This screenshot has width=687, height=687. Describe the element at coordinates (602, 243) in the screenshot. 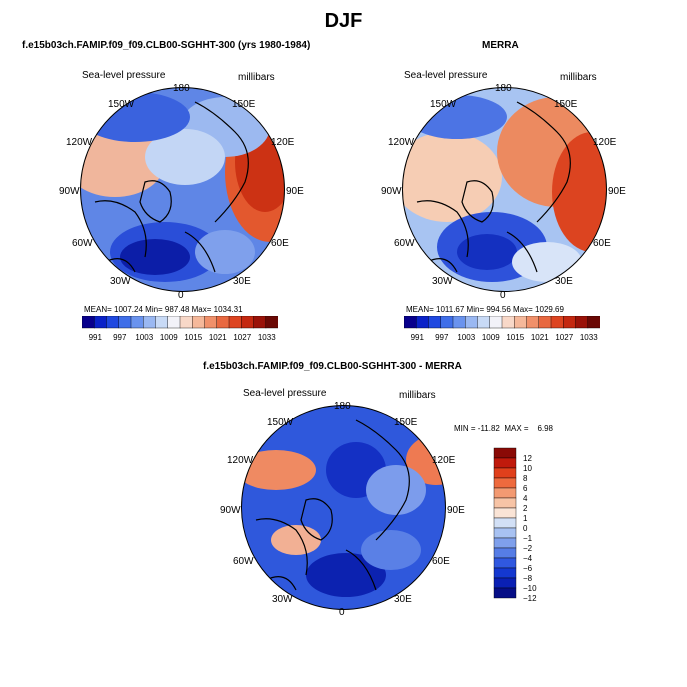

I see `lon-label-60e-merra: 60E` at that location.